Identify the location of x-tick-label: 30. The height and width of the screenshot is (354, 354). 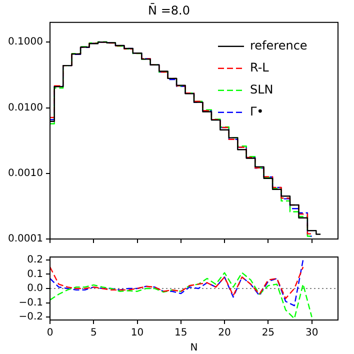
(311, 333).